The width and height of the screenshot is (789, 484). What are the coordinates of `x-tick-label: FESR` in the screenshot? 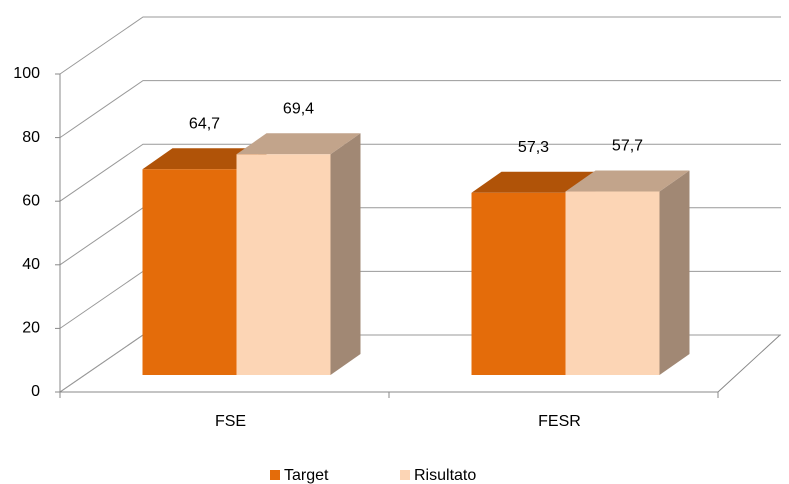 It's located at (559, 421).